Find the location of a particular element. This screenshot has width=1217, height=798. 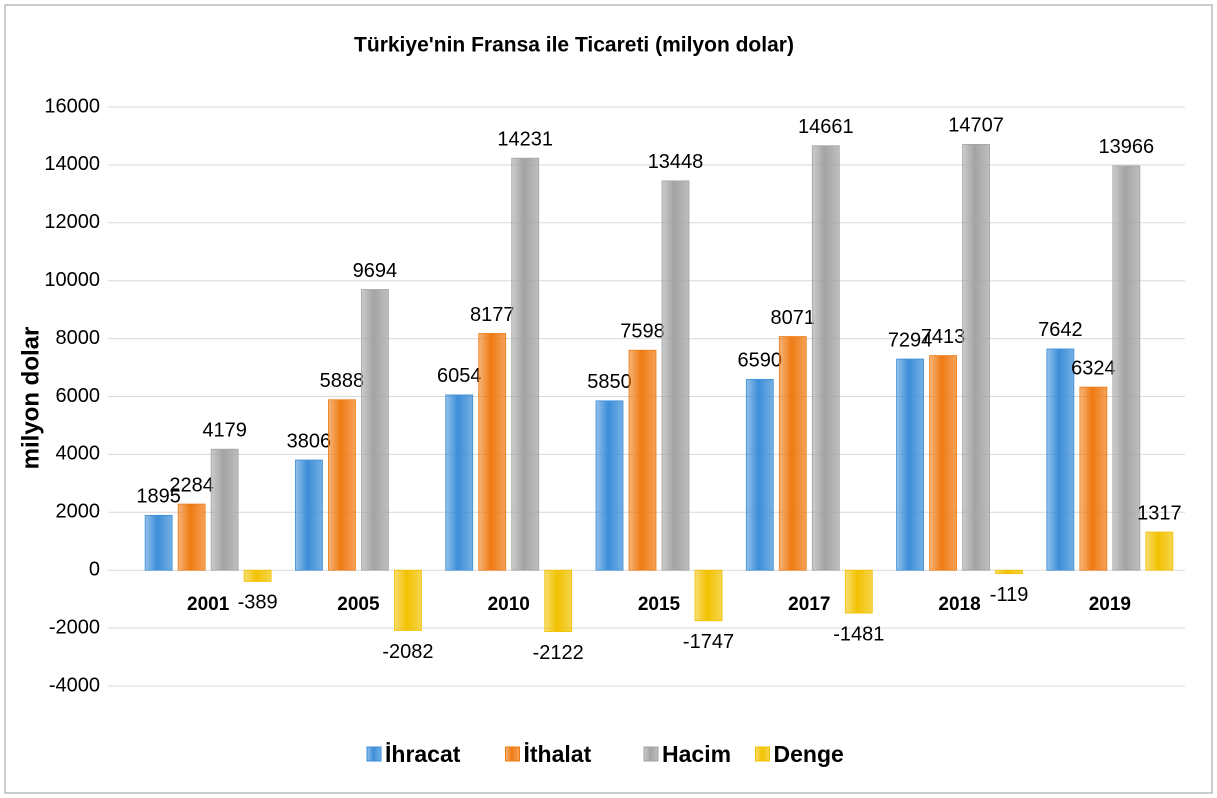

value-label: 4179 is located at coordinates (224, 430).